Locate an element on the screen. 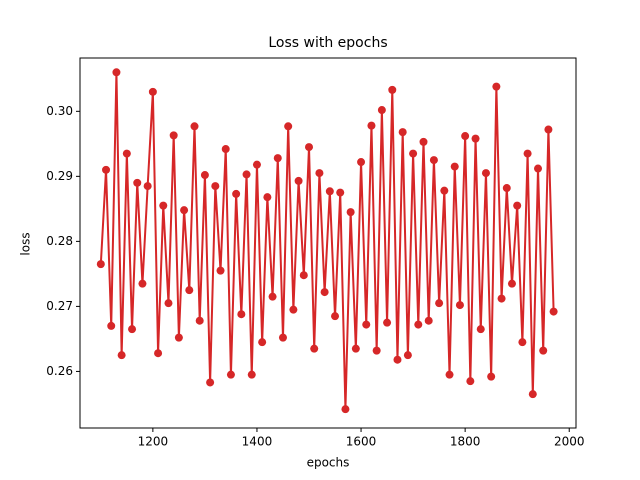 The image size is (640, 480). x-tick-label: 1600 is located at coordinates (361, 442).